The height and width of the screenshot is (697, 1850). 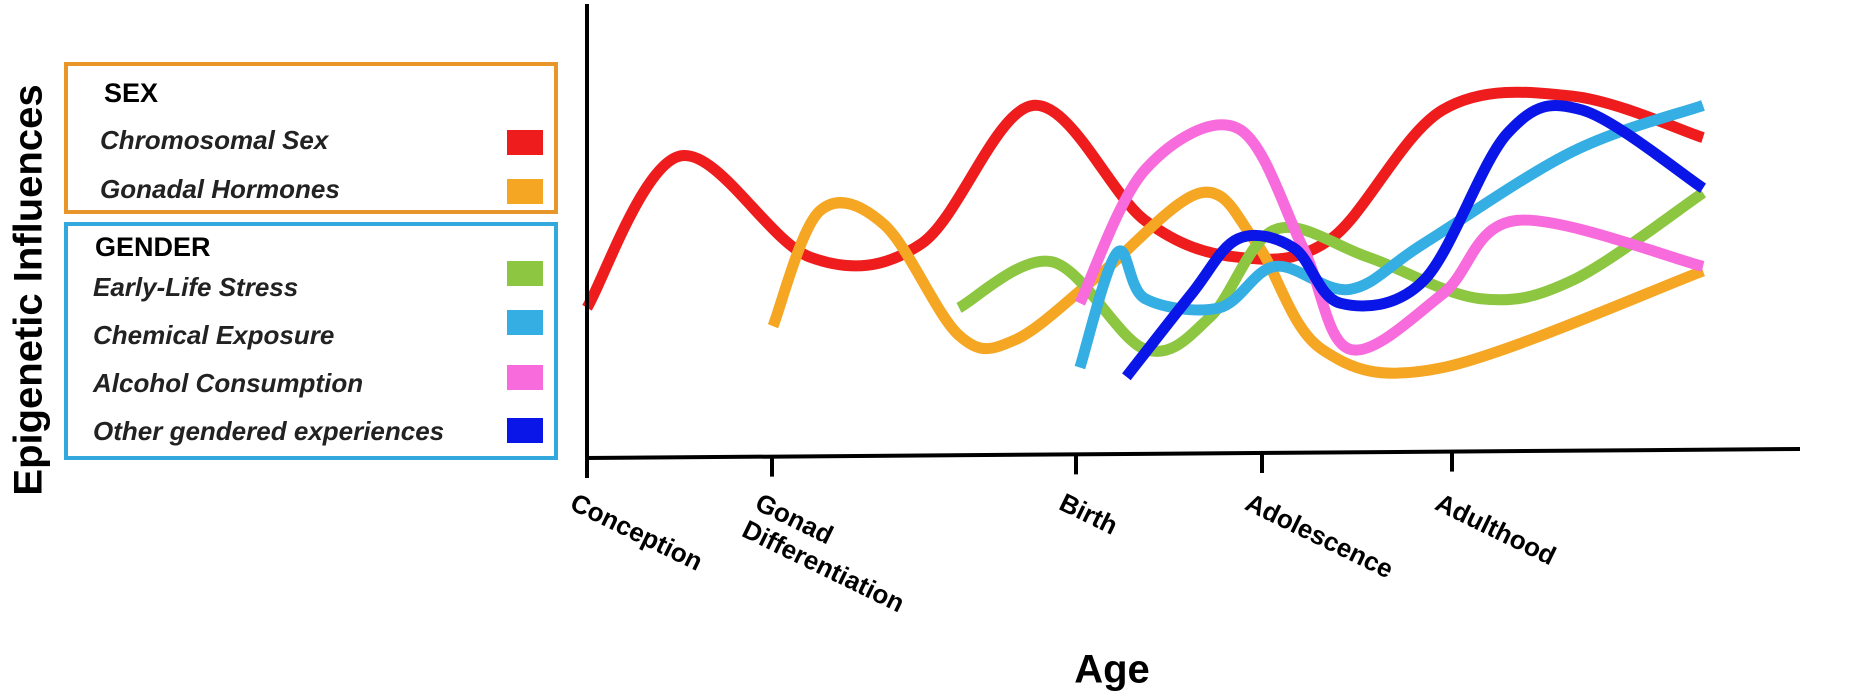 I want to click on x-axis-line, so click(x=1192, y=453).